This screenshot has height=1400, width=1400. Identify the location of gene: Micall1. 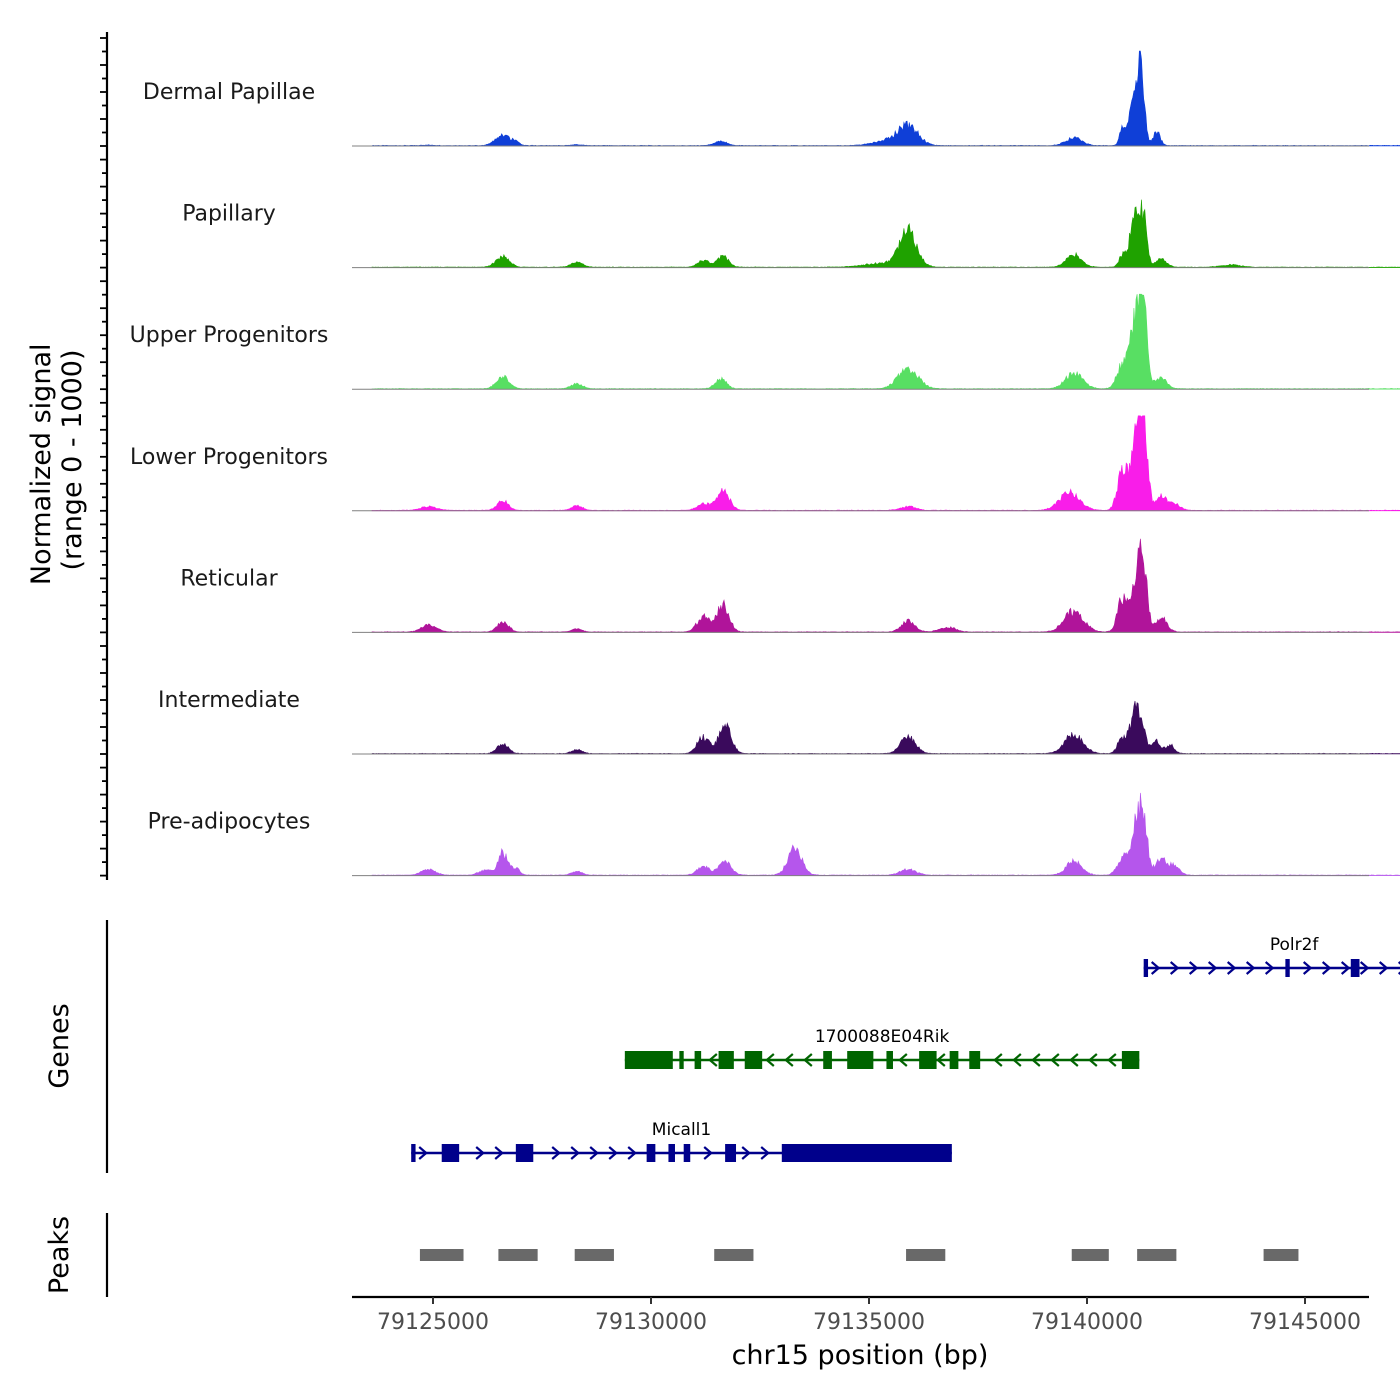
(681, 1141).